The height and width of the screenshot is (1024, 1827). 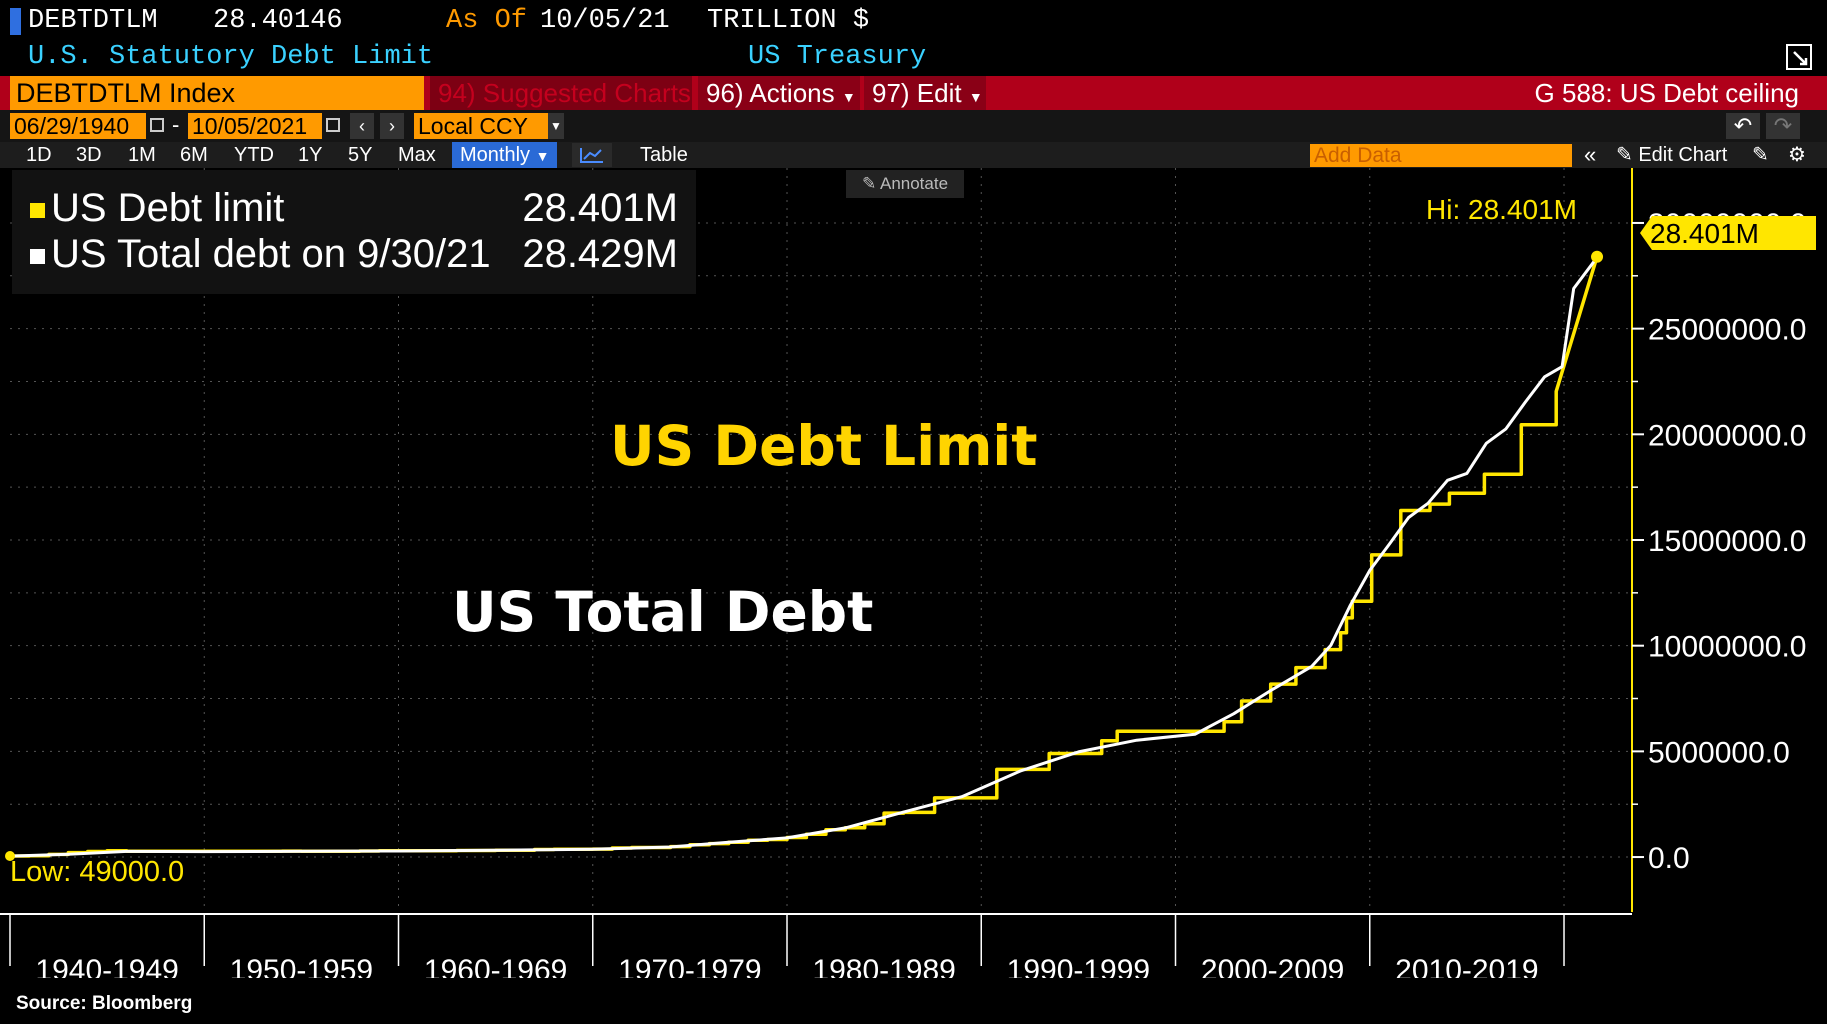 I want to click on add-data-field: Add Data, so click(x=1441, y=155).